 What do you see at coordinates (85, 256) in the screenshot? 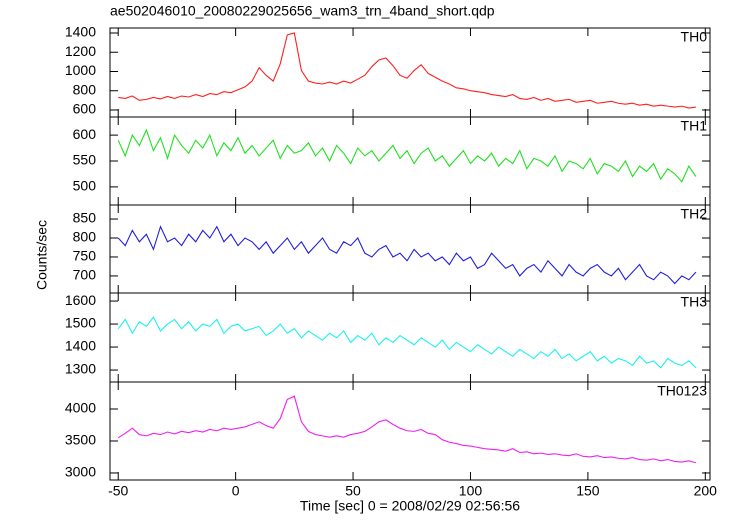
I see `y-tick-label: 750` at bounding box center [85, 256].